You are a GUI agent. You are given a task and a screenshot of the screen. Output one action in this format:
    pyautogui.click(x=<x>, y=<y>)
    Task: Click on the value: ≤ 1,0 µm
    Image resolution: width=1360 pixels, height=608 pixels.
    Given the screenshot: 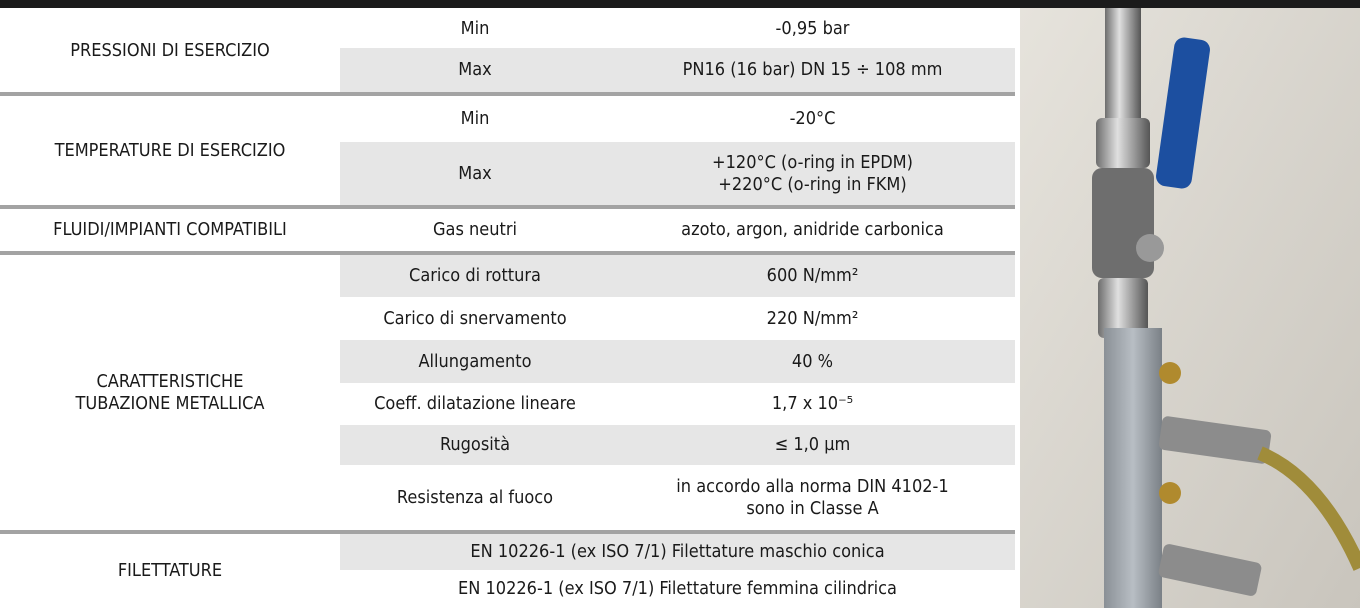 What is the action you would take?
    pyautogui.click(x=812, y=445)
    